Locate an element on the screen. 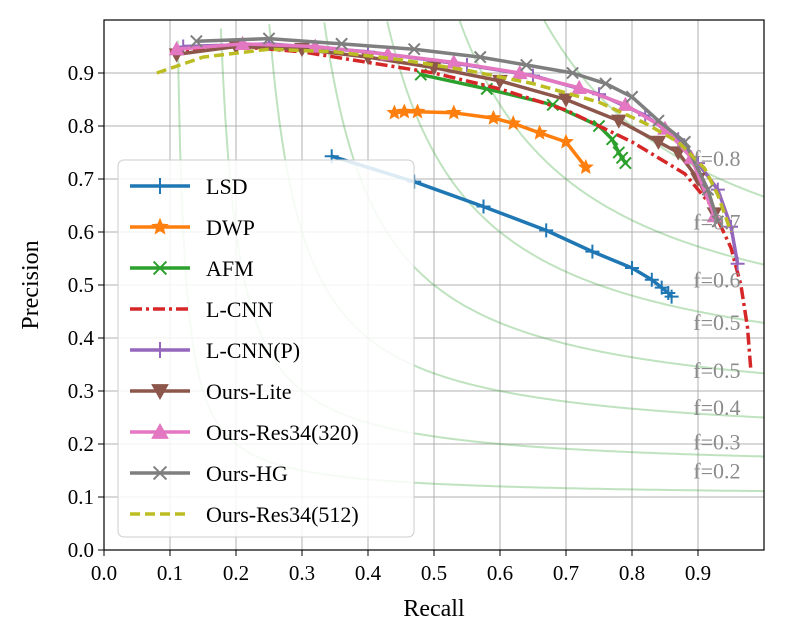  x-tick-label: 0.2 is located at coordinates (236, 573).